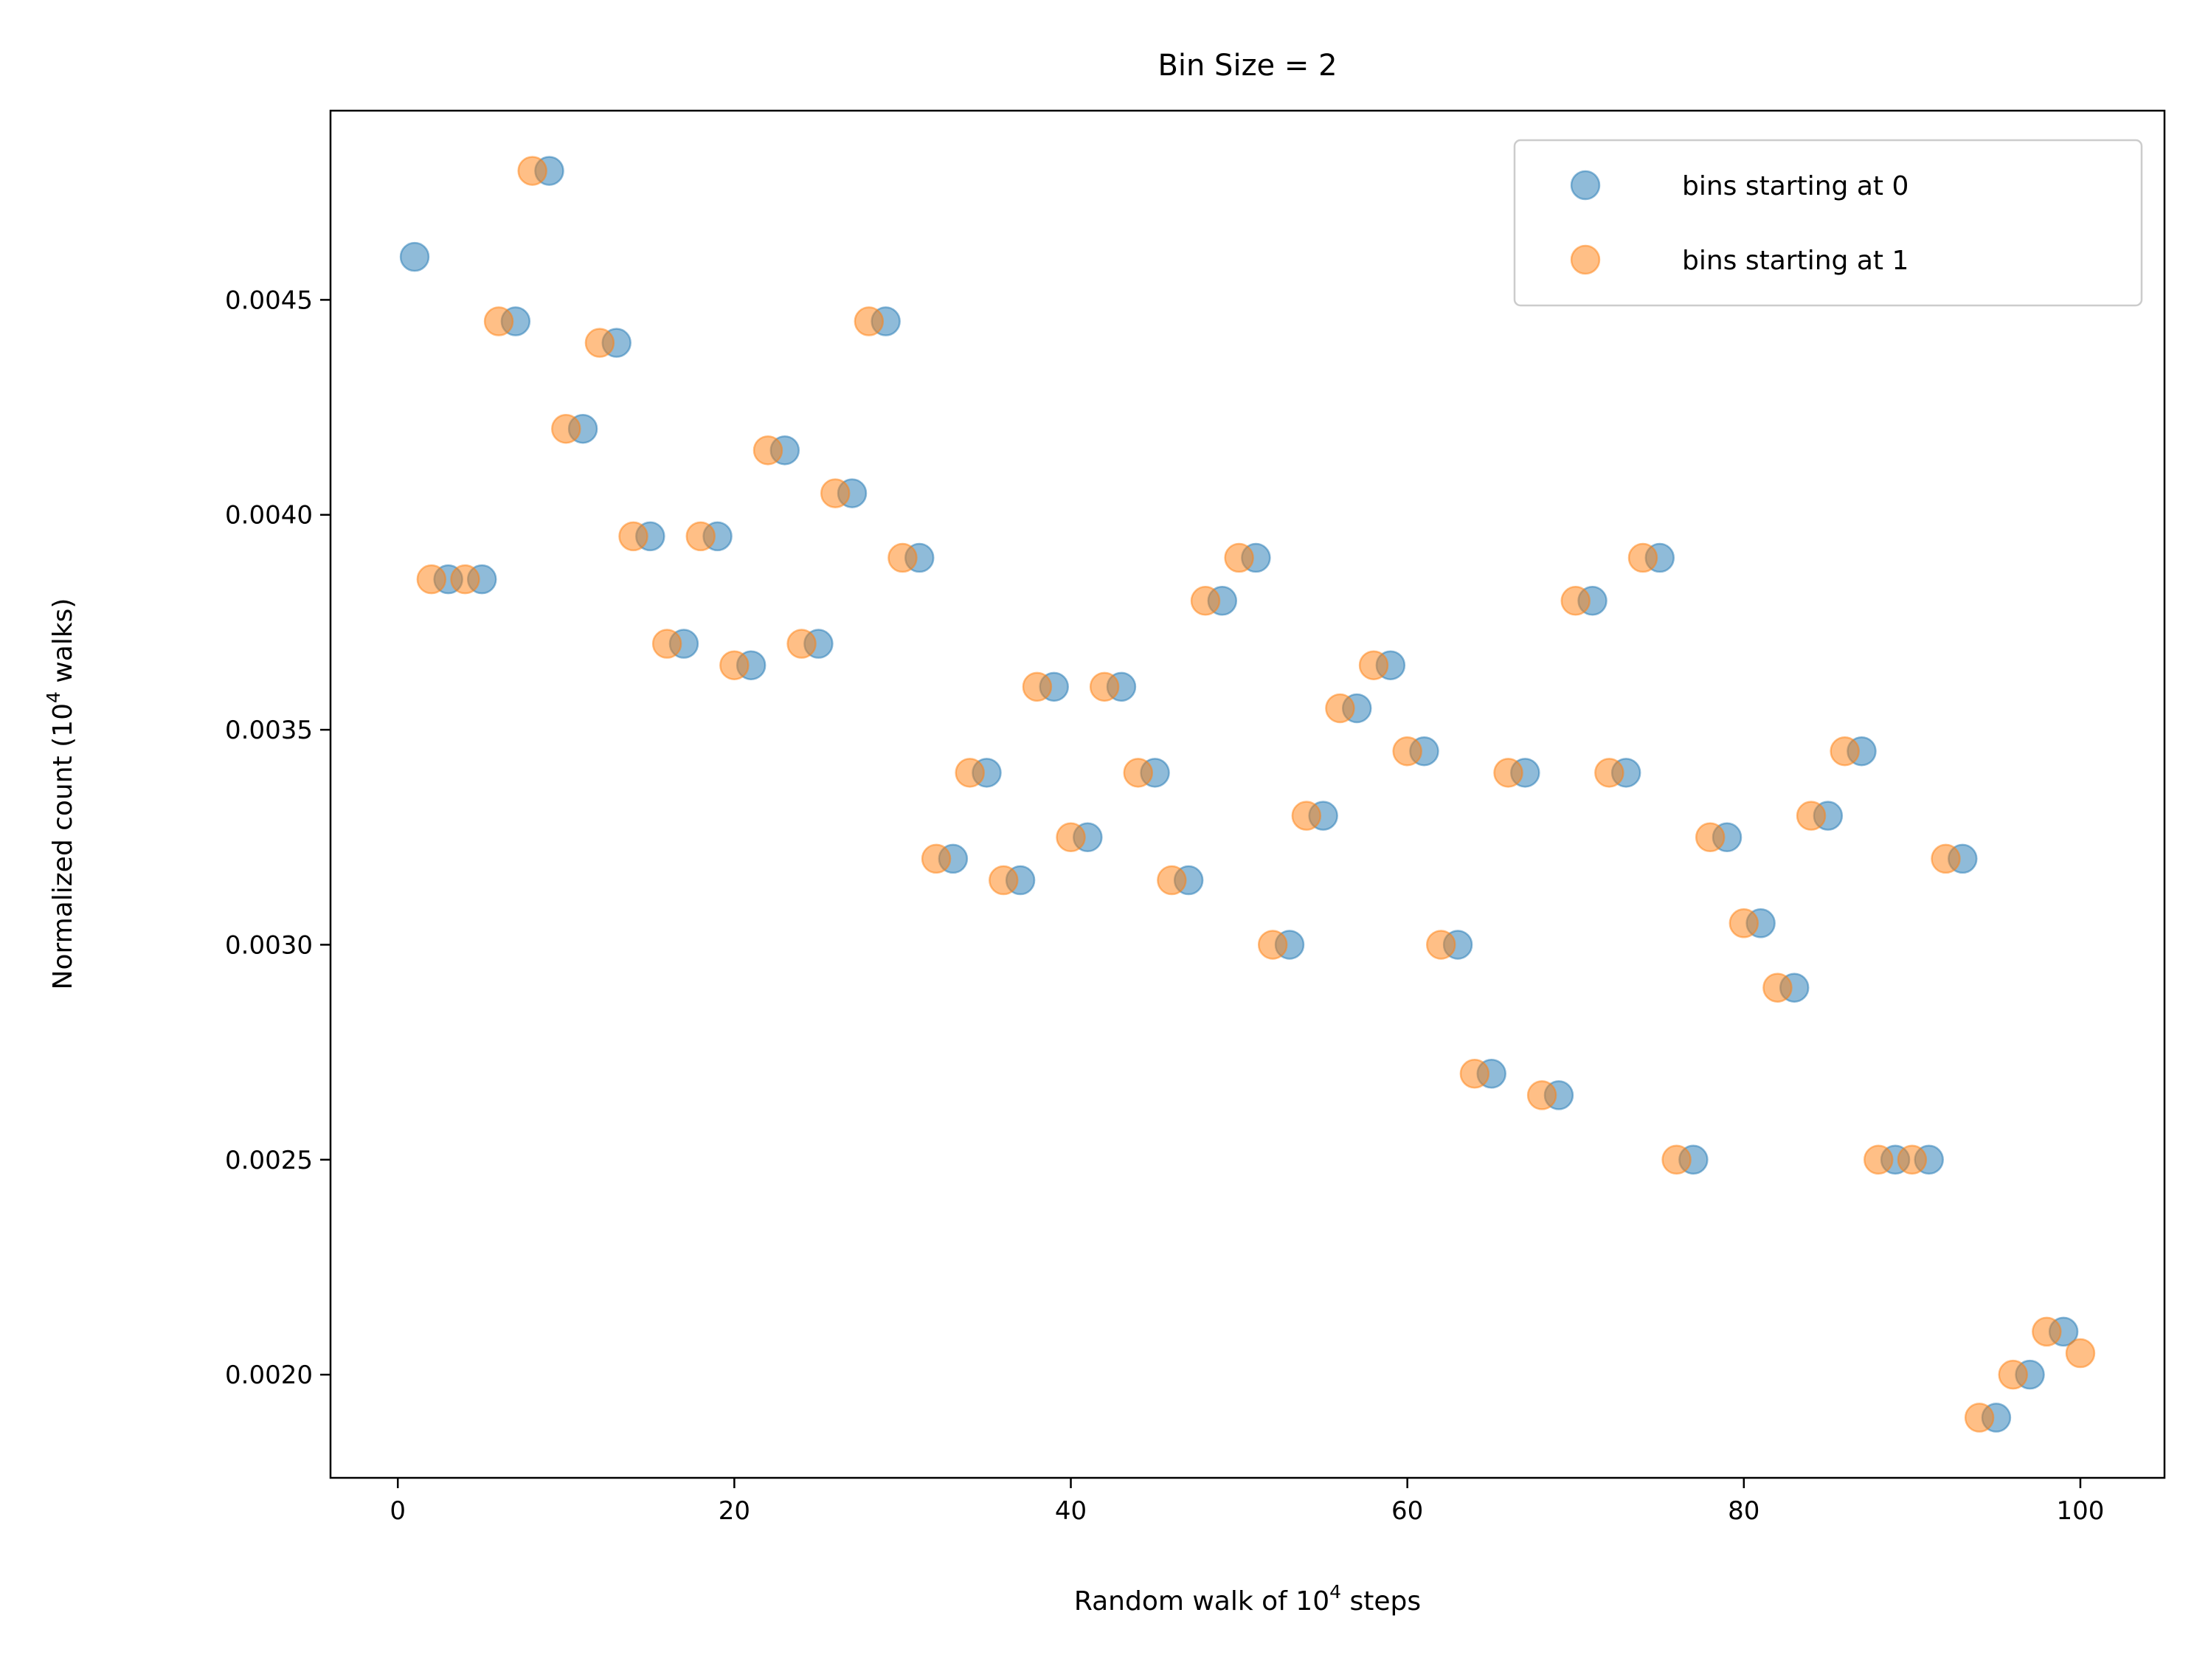 This screenshot has height=1680, width=2194. Describe the element at coordinates (63, 645) in the screenshot. I see `y-axis-label-after: walks)` at that location.